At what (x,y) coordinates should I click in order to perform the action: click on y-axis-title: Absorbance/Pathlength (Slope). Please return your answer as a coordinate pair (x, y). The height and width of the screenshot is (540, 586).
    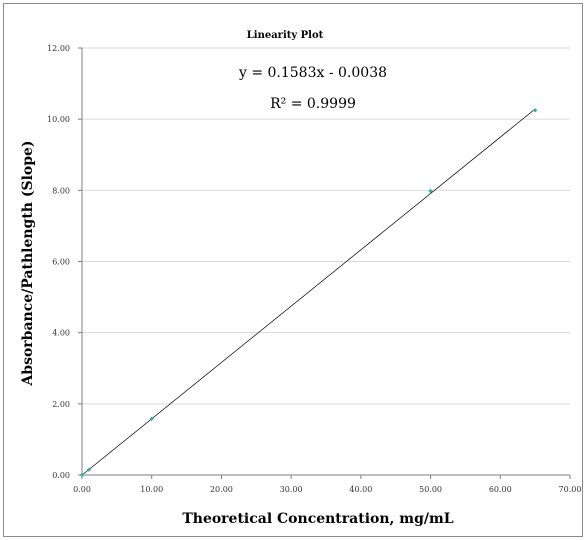
    Looking at the image, I should click on (28, 263).